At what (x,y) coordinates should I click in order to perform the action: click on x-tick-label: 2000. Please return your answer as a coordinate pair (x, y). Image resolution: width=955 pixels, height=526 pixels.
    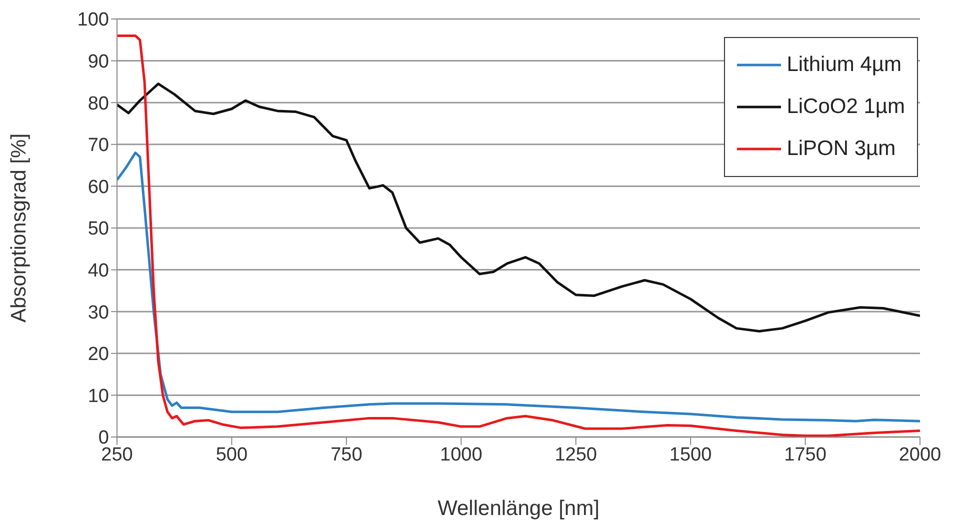
    Looking at the image, I should click on (920, 455).